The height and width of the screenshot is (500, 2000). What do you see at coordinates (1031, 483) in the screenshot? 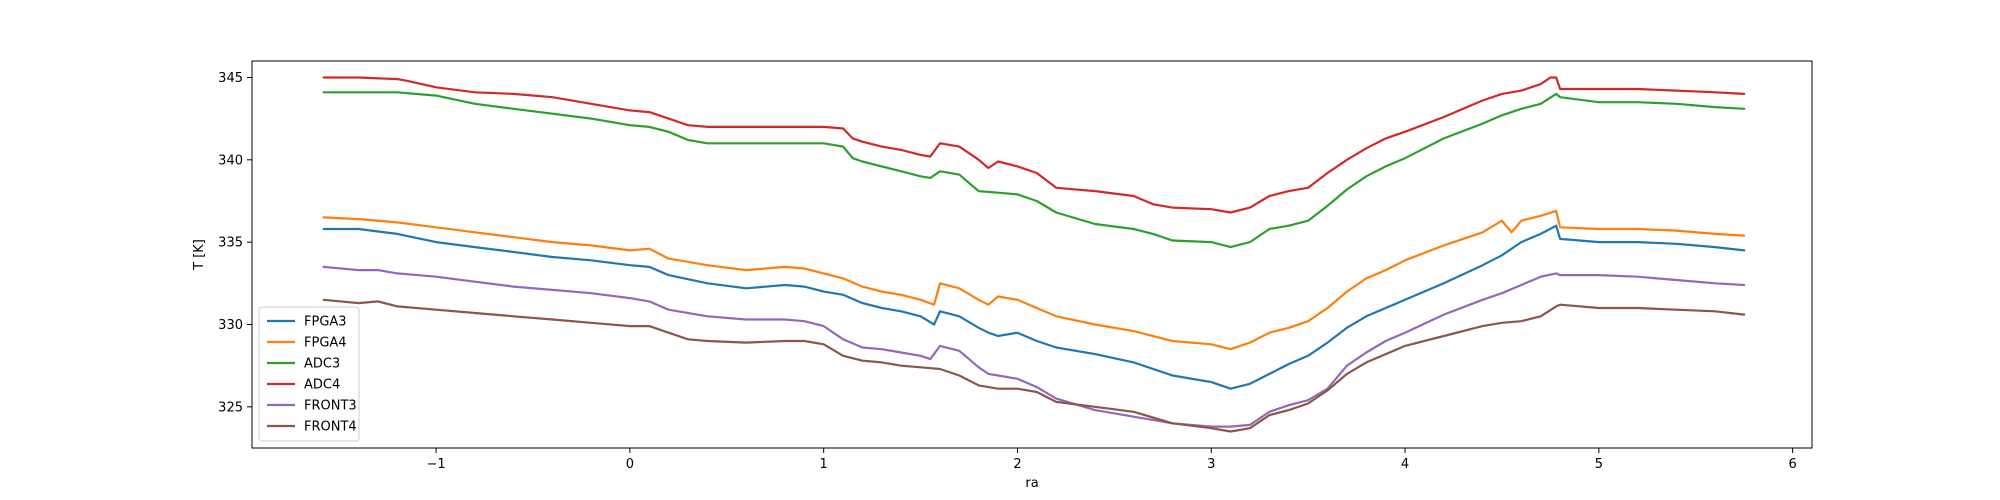
I see `x-axis-label: ra` at bounding box center [1031, 483].